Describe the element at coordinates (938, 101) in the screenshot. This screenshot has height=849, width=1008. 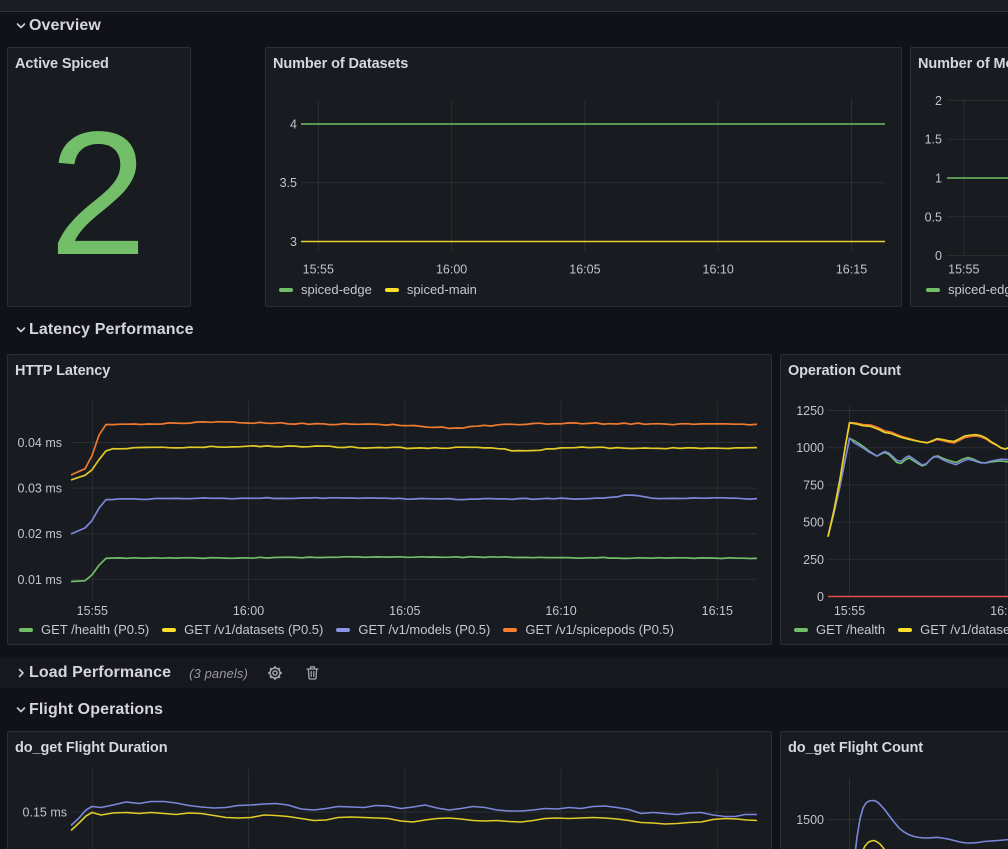
I see `svg-text: 2` at that location.